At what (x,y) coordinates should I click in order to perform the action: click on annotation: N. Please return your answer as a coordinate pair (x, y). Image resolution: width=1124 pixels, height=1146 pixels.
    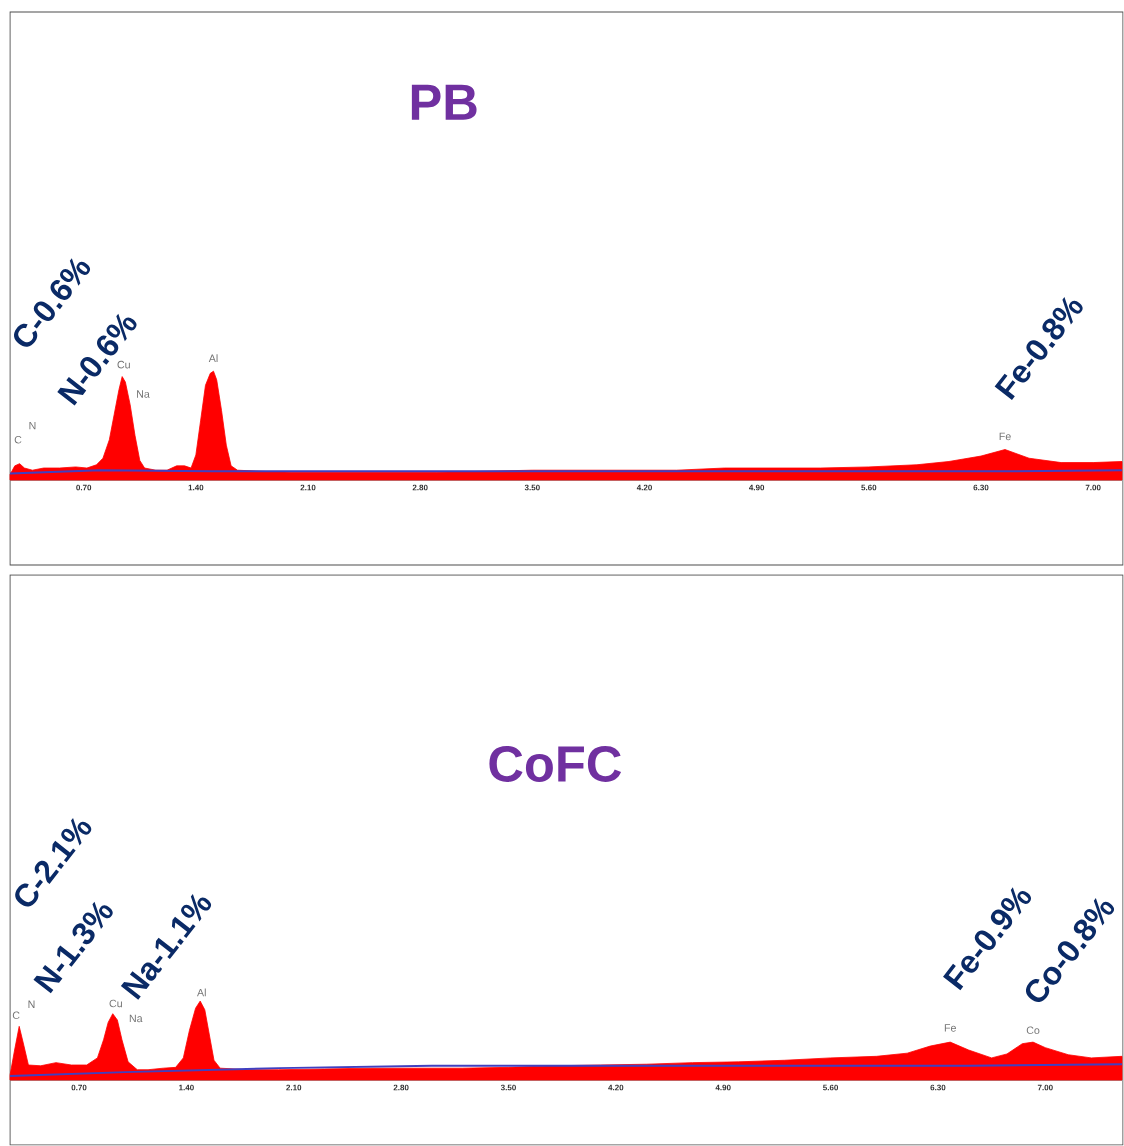
    Looking at the image, I should click on (31, 1004).